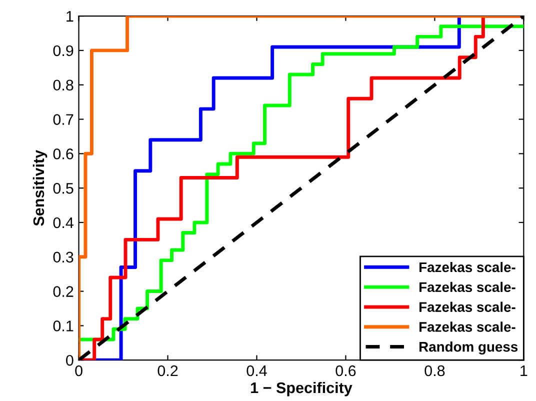  What do you see at coordinates (63, 257) in the screenshot?
I see `y-tick-label: 0.3` at bounding box center [63, 257].